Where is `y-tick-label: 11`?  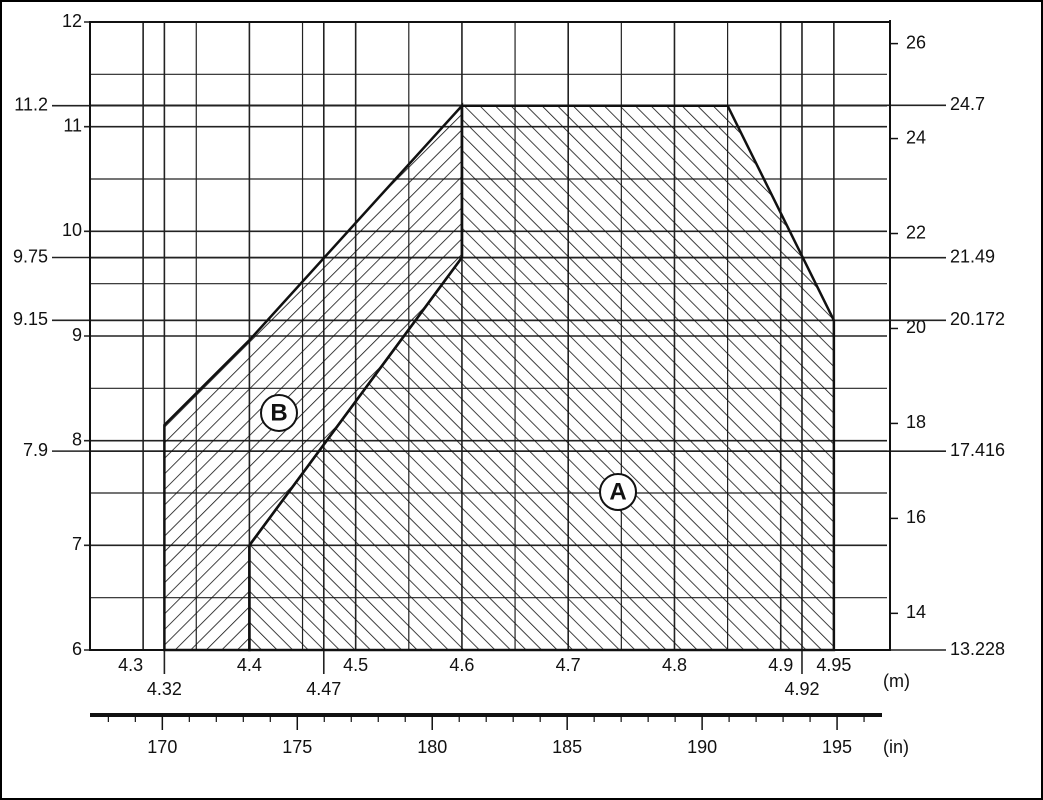
y-tick-label: 11 is located at coordinates (72, 125).